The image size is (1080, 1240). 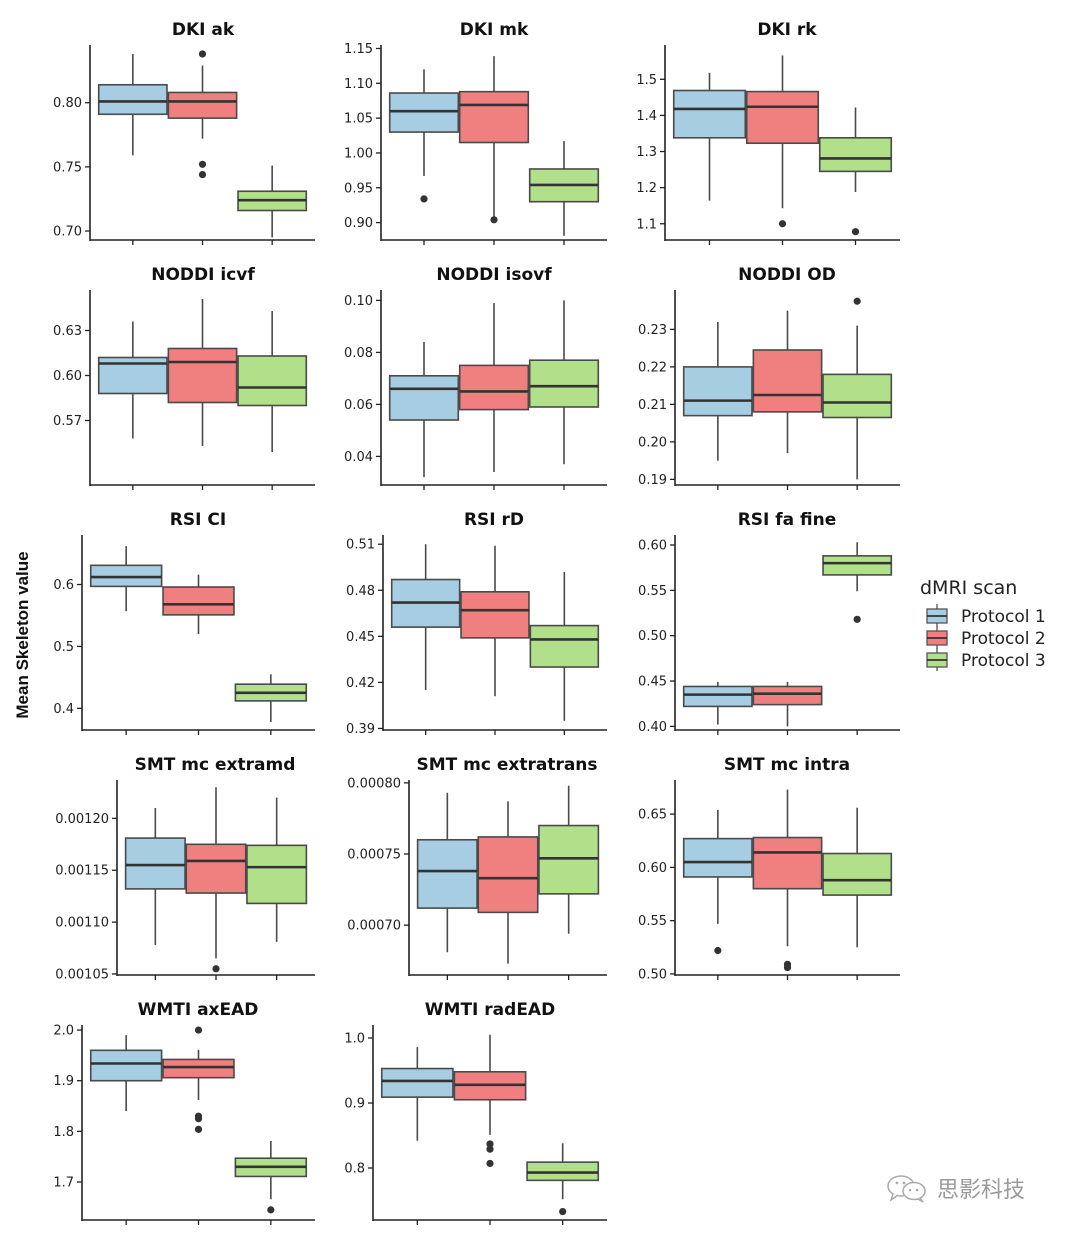 I want to click on panel-title: DKI ak, so click(x=203, y=30).